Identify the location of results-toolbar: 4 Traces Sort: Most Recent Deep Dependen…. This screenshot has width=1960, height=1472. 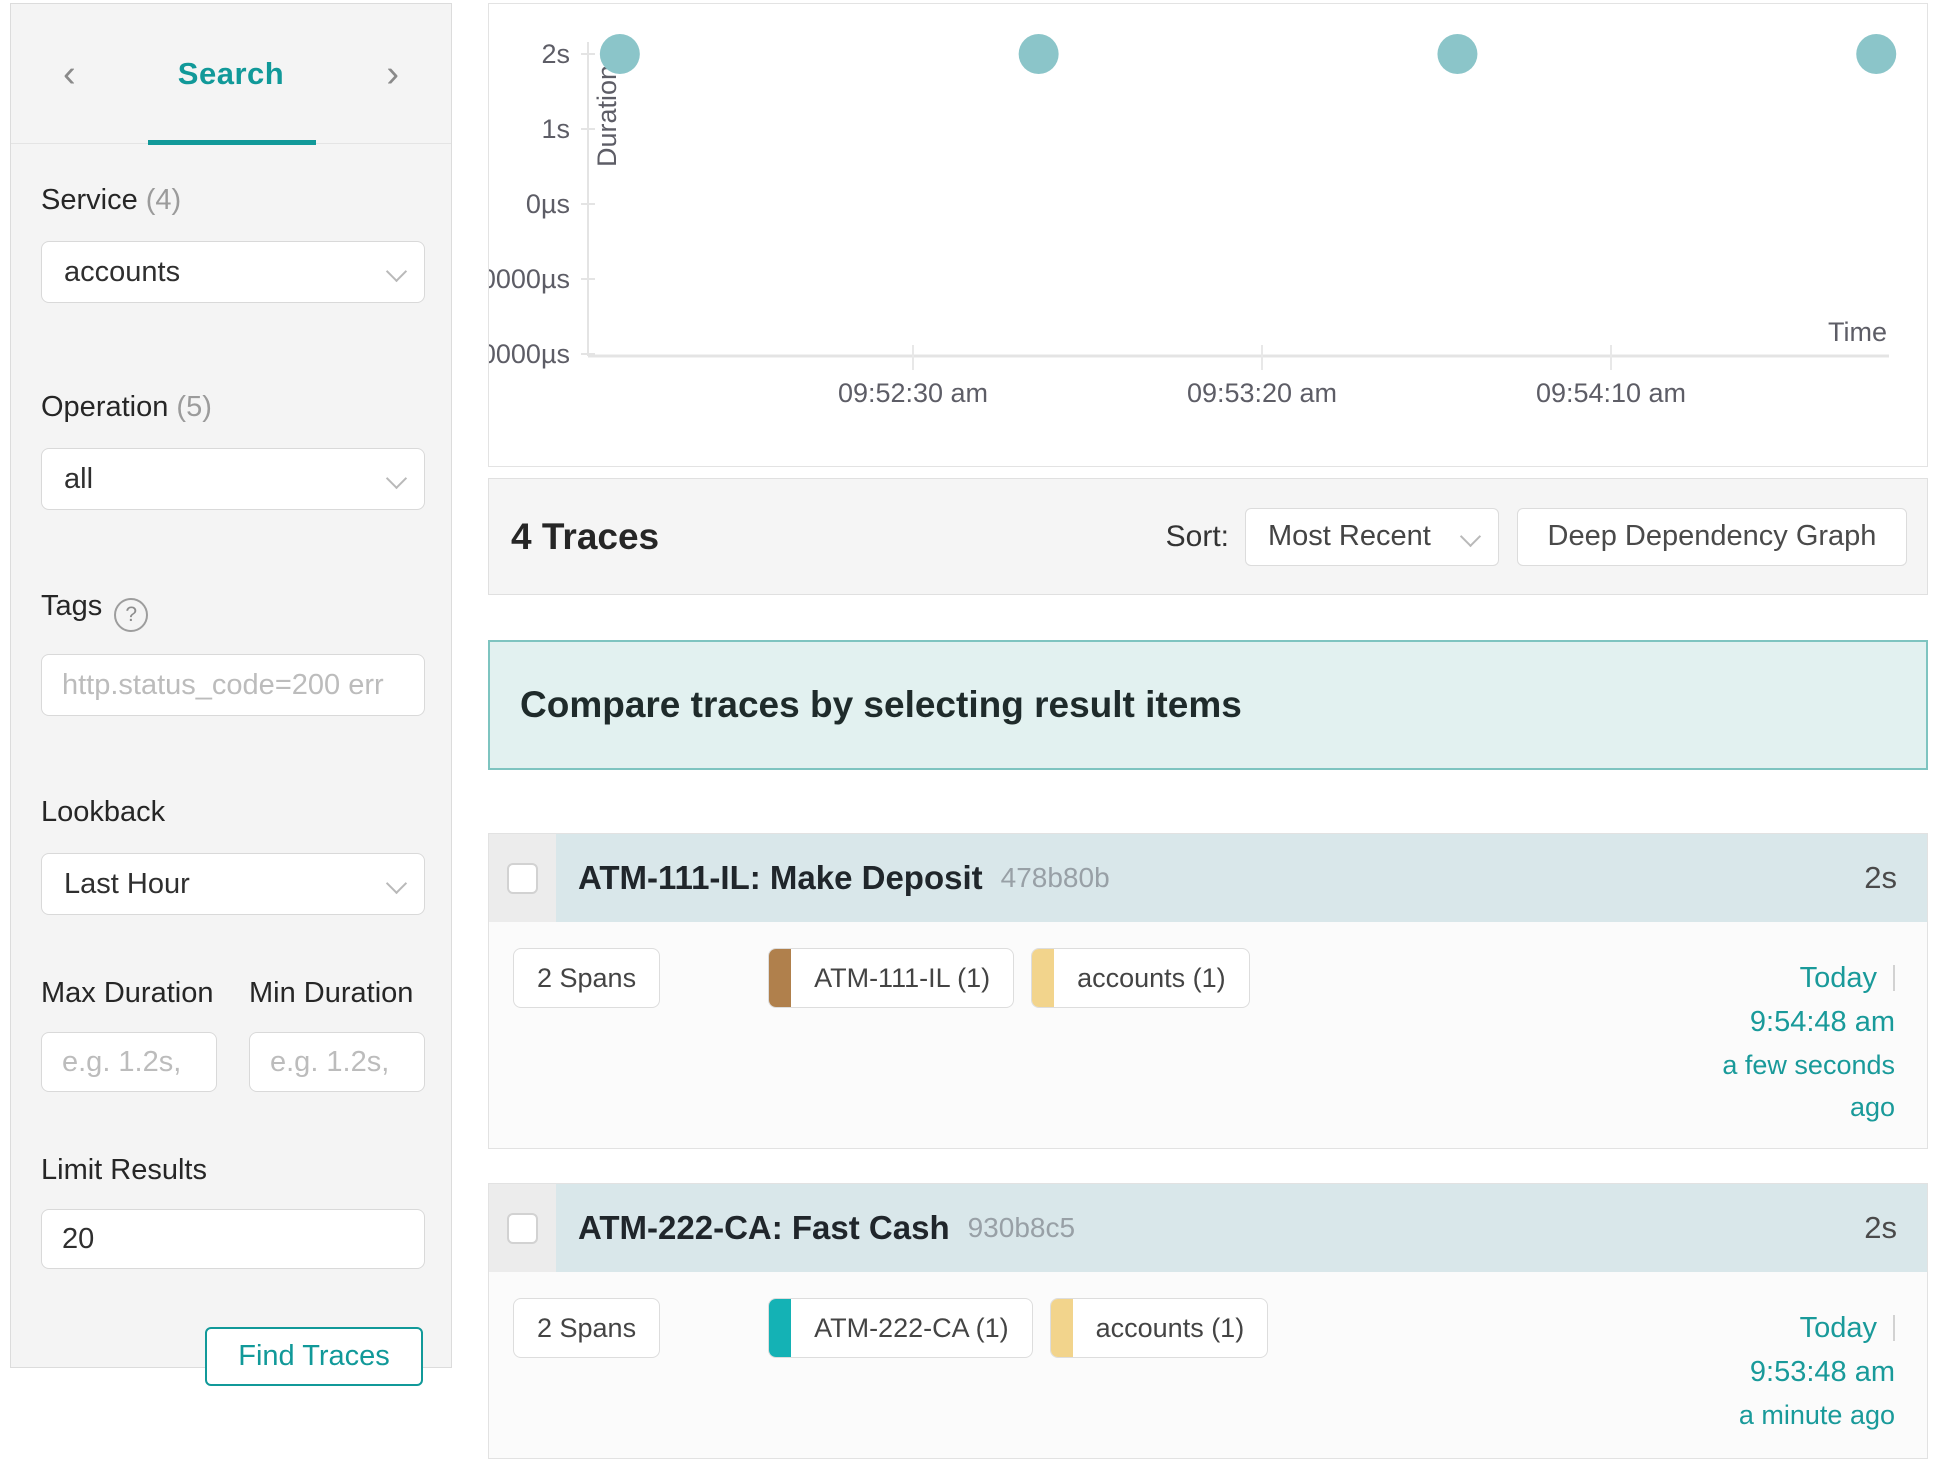
(1208, 536).